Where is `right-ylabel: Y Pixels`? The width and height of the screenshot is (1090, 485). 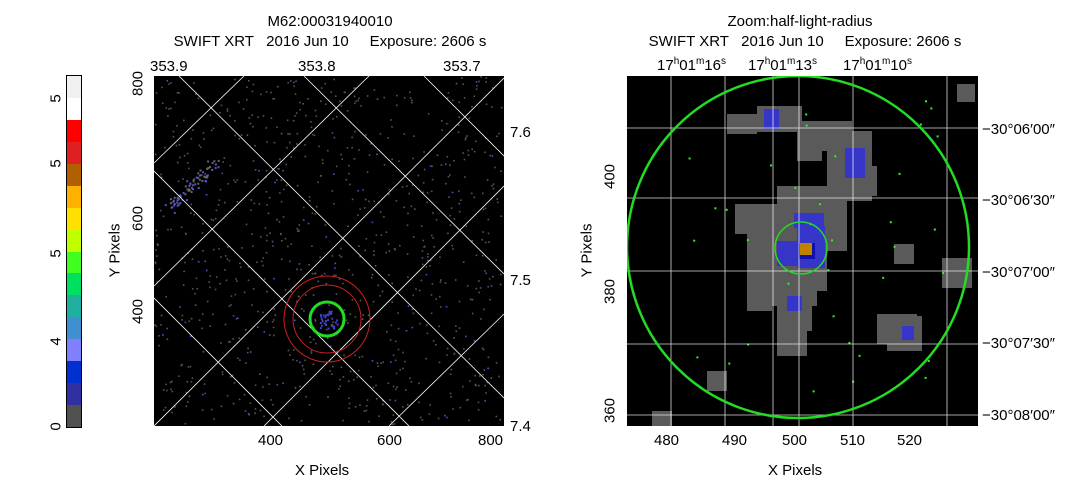
right-ylabel: Y Pixels is located at coordinates (587, 250).